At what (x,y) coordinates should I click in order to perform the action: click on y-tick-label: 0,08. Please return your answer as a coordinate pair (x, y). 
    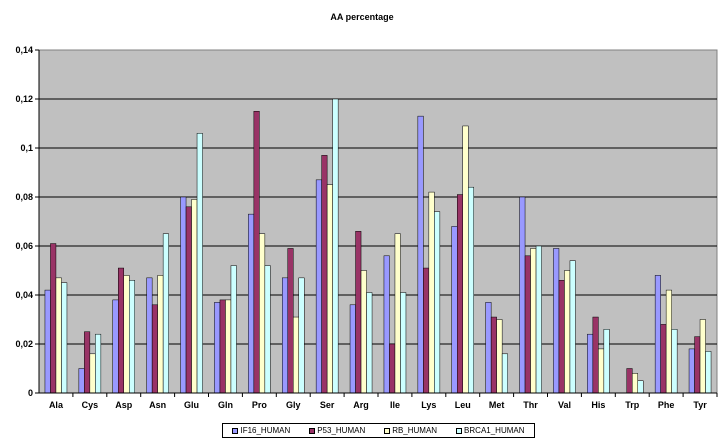
    Looking at the image, I should click on (24, 197).